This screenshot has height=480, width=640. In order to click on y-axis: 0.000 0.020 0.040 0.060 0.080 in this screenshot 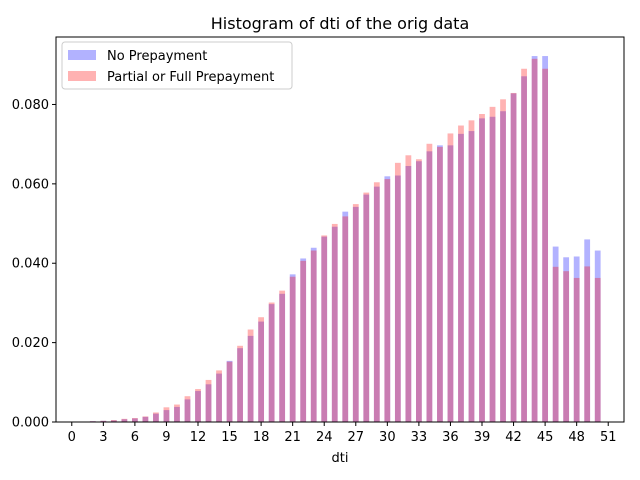, I will do `click(34, 264)`.